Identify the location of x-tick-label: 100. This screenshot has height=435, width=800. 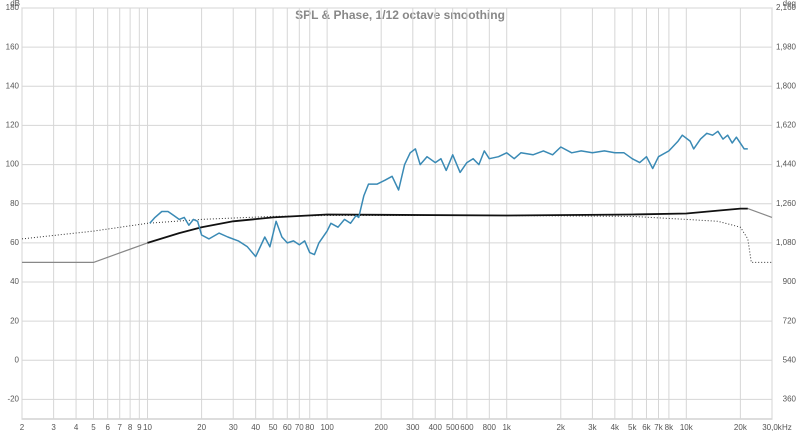
(327, 427).